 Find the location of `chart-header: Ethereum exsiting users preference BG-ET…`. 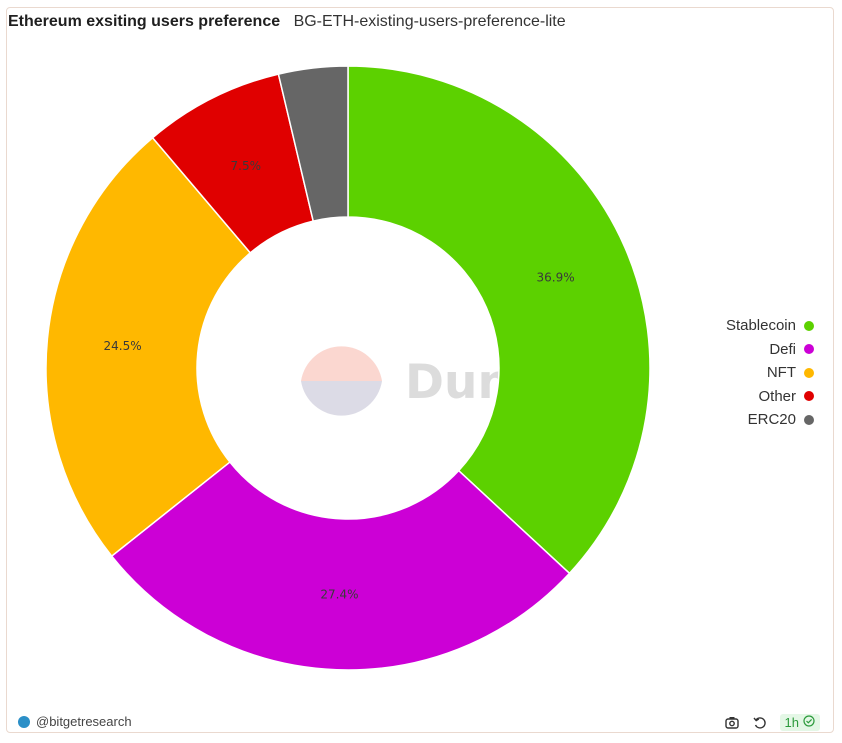

chart-header: Ethereum exsiting users preference BG-ET… is located at coordinates (287, 22).